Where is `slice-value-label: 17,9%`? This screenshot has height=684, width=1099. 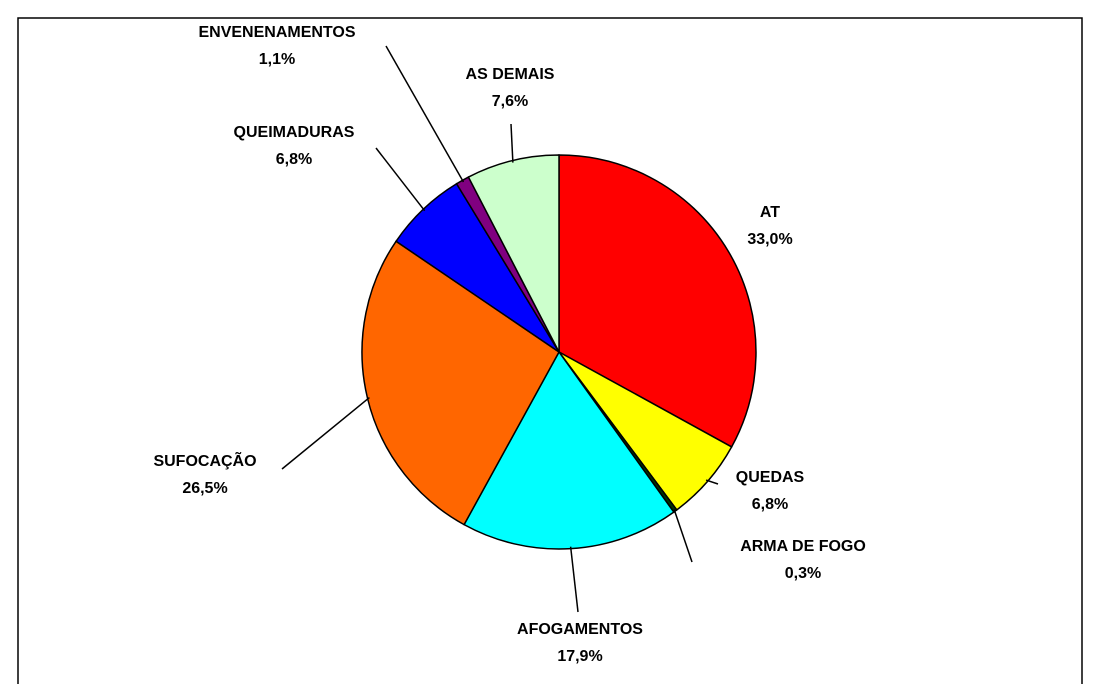
slice-value-label: 17,9% is located at coordinates (579, 656).